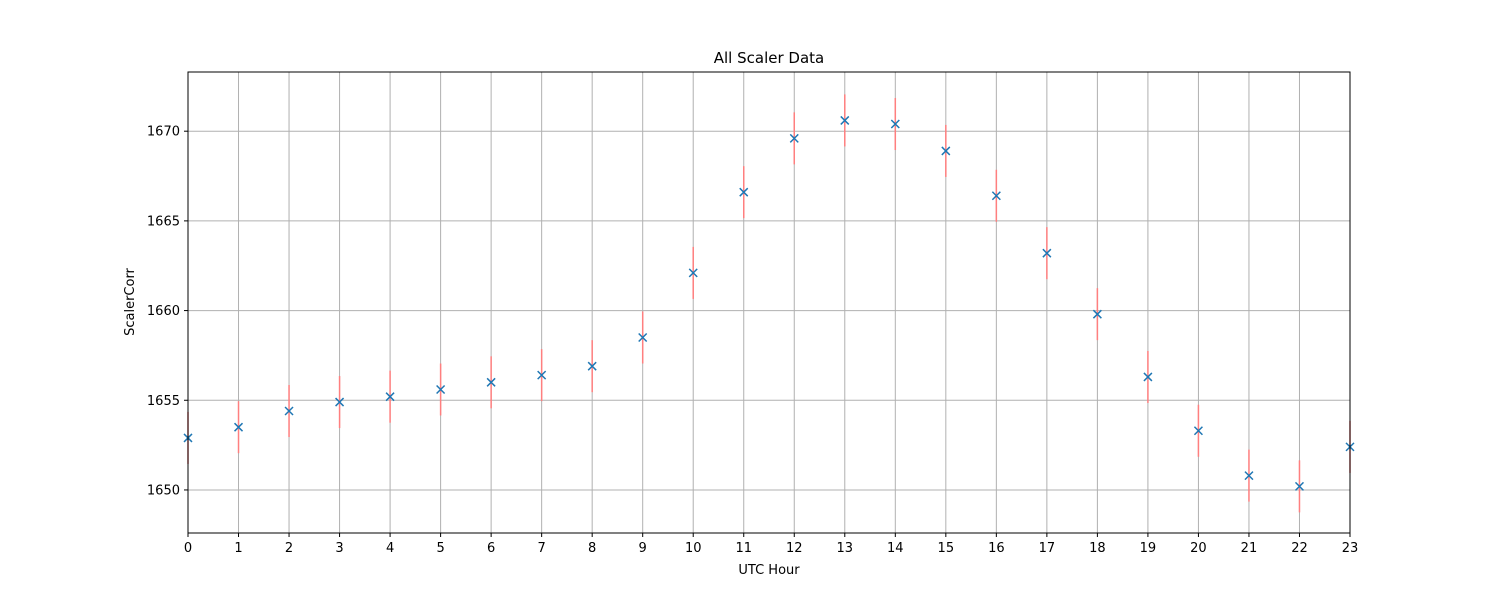 This screenshot has height=604, width=1500. Describe the element at coordinates (163, 221) in the screenshot. I see `y-tick-label: 1665` at that location.